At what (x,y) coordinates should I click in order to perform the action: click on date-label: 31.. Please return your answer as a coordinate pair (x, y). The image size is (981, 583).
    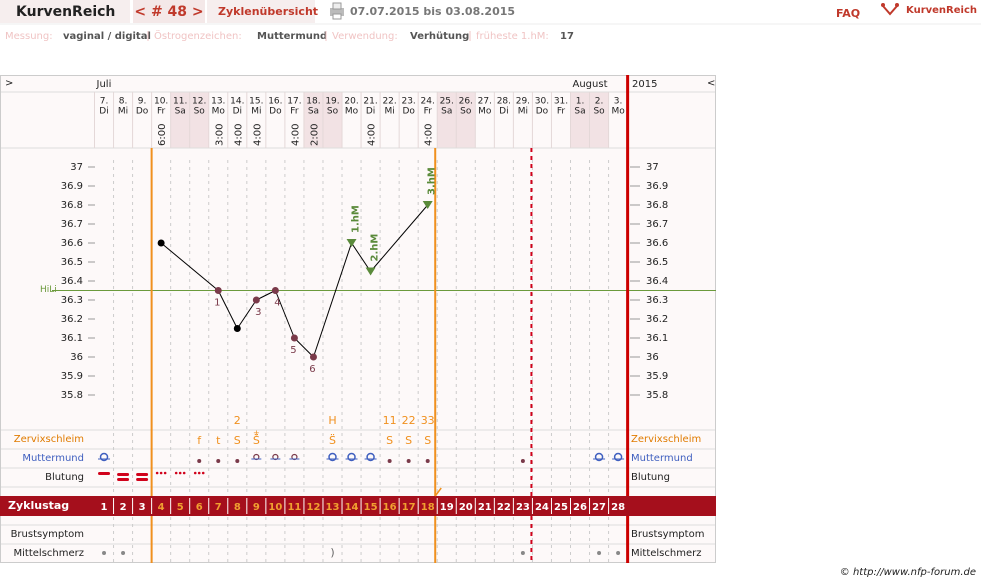
    Looking at the image, I should click on (561, 102).